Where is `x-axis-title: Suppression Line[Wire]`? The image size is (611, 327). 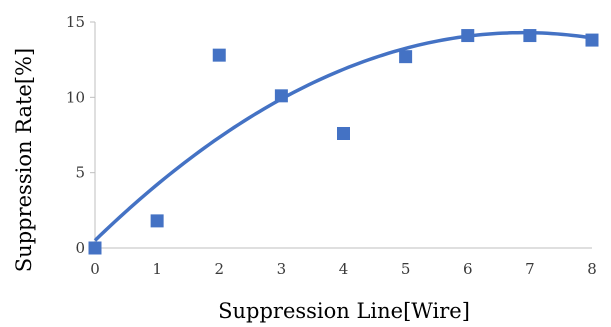 x-axis-title: Suppression Line[Wire] is located at coordinates (344, 311).